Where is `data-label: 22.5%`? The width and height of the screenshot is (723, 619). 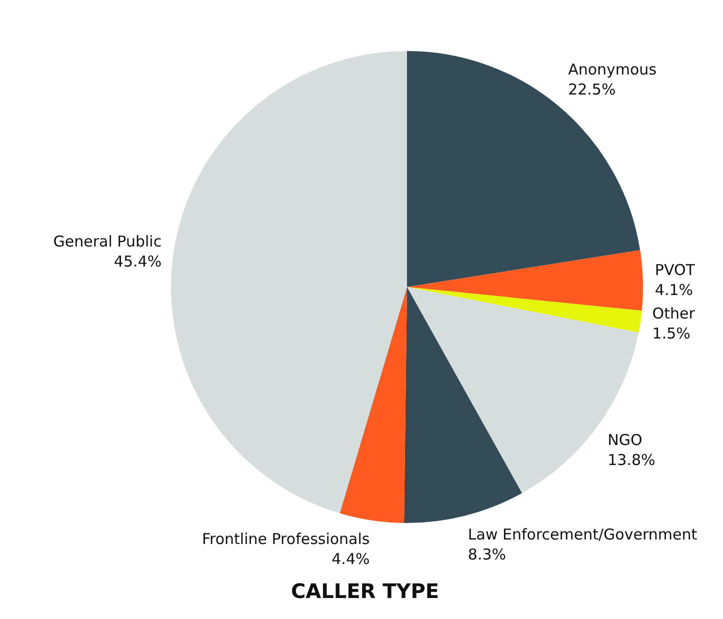
data-label: 22.5% is located at coordinates (592, 89).